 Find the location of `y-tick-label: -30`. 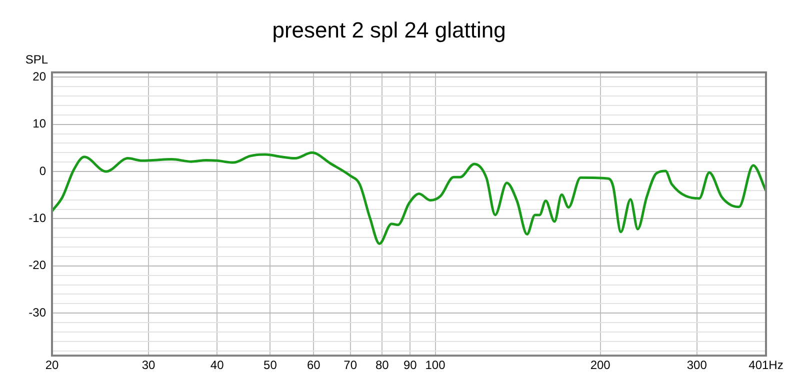

y-tick-label: -30 is located at coordinates (37, 312).